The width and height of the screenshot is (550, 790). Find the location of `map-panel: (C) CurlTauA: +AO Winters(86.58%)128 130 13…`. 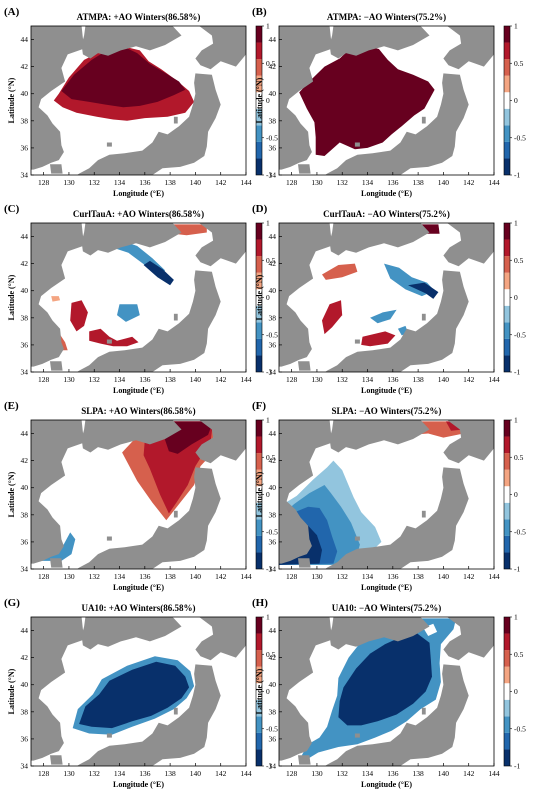

map-panel: (C) CurlTauA: +AO Winters(86.58%)128 130 13… is located at coordinates (141, 299).